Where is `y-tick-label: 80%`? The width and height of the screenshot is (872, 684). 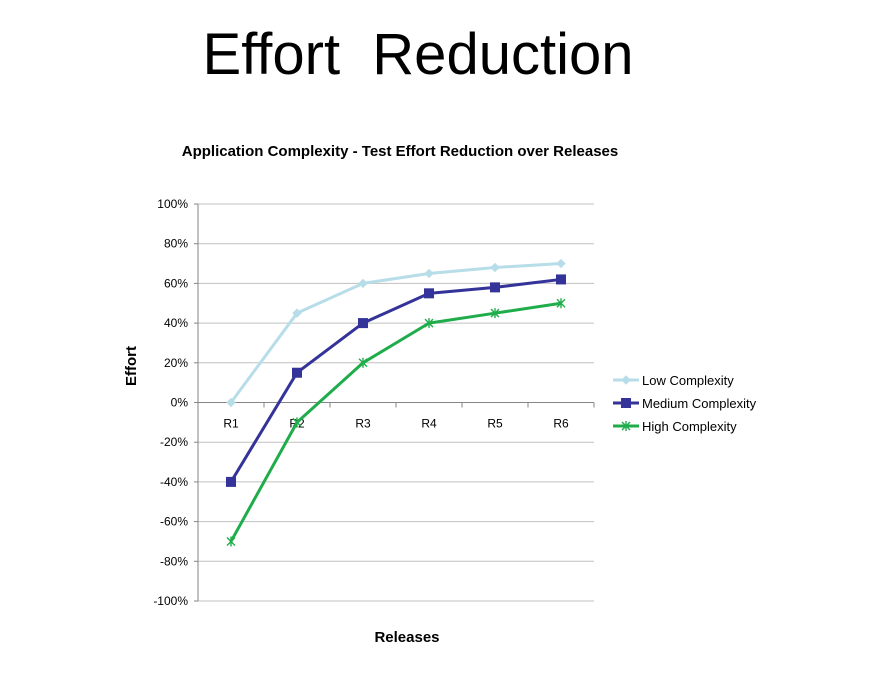 y-tick-label: 80% is located at coordinates (176, 244).